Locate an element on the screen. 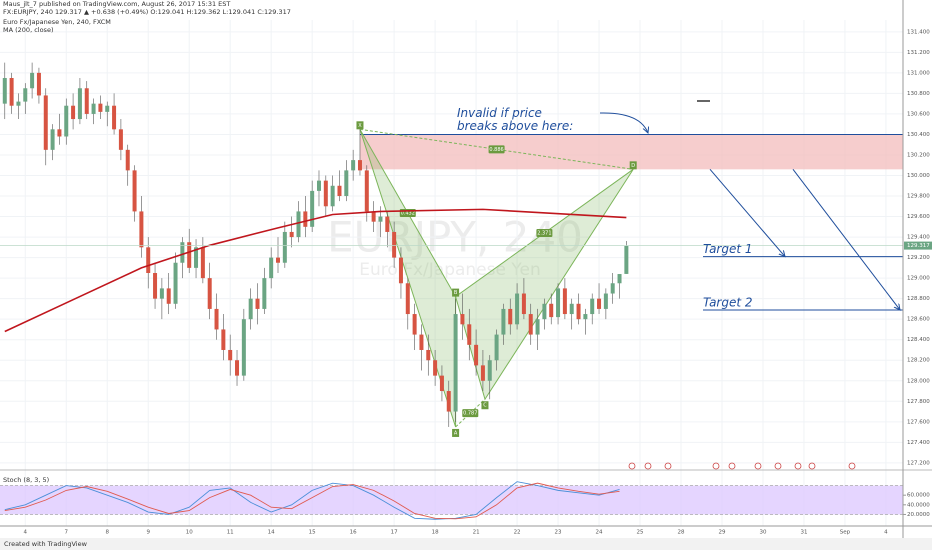  x-tick-label: 30 is located at coordinates (762, 533).